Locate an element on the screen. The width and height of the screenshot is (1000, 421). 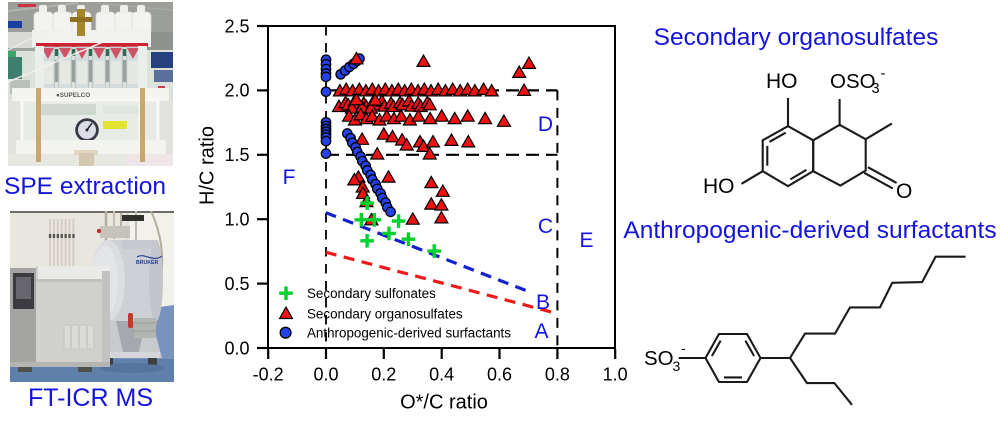
svg-text: C is located at coordinates (545, 226).